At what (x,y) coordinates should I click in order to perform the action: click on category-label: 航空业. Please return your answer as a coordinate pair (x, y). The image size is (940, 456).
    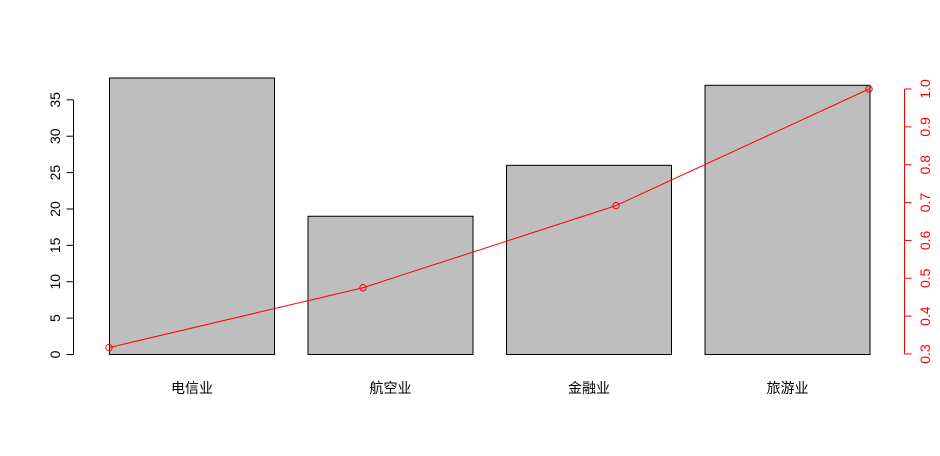
    Looking at the image, I should click on (391, 389).